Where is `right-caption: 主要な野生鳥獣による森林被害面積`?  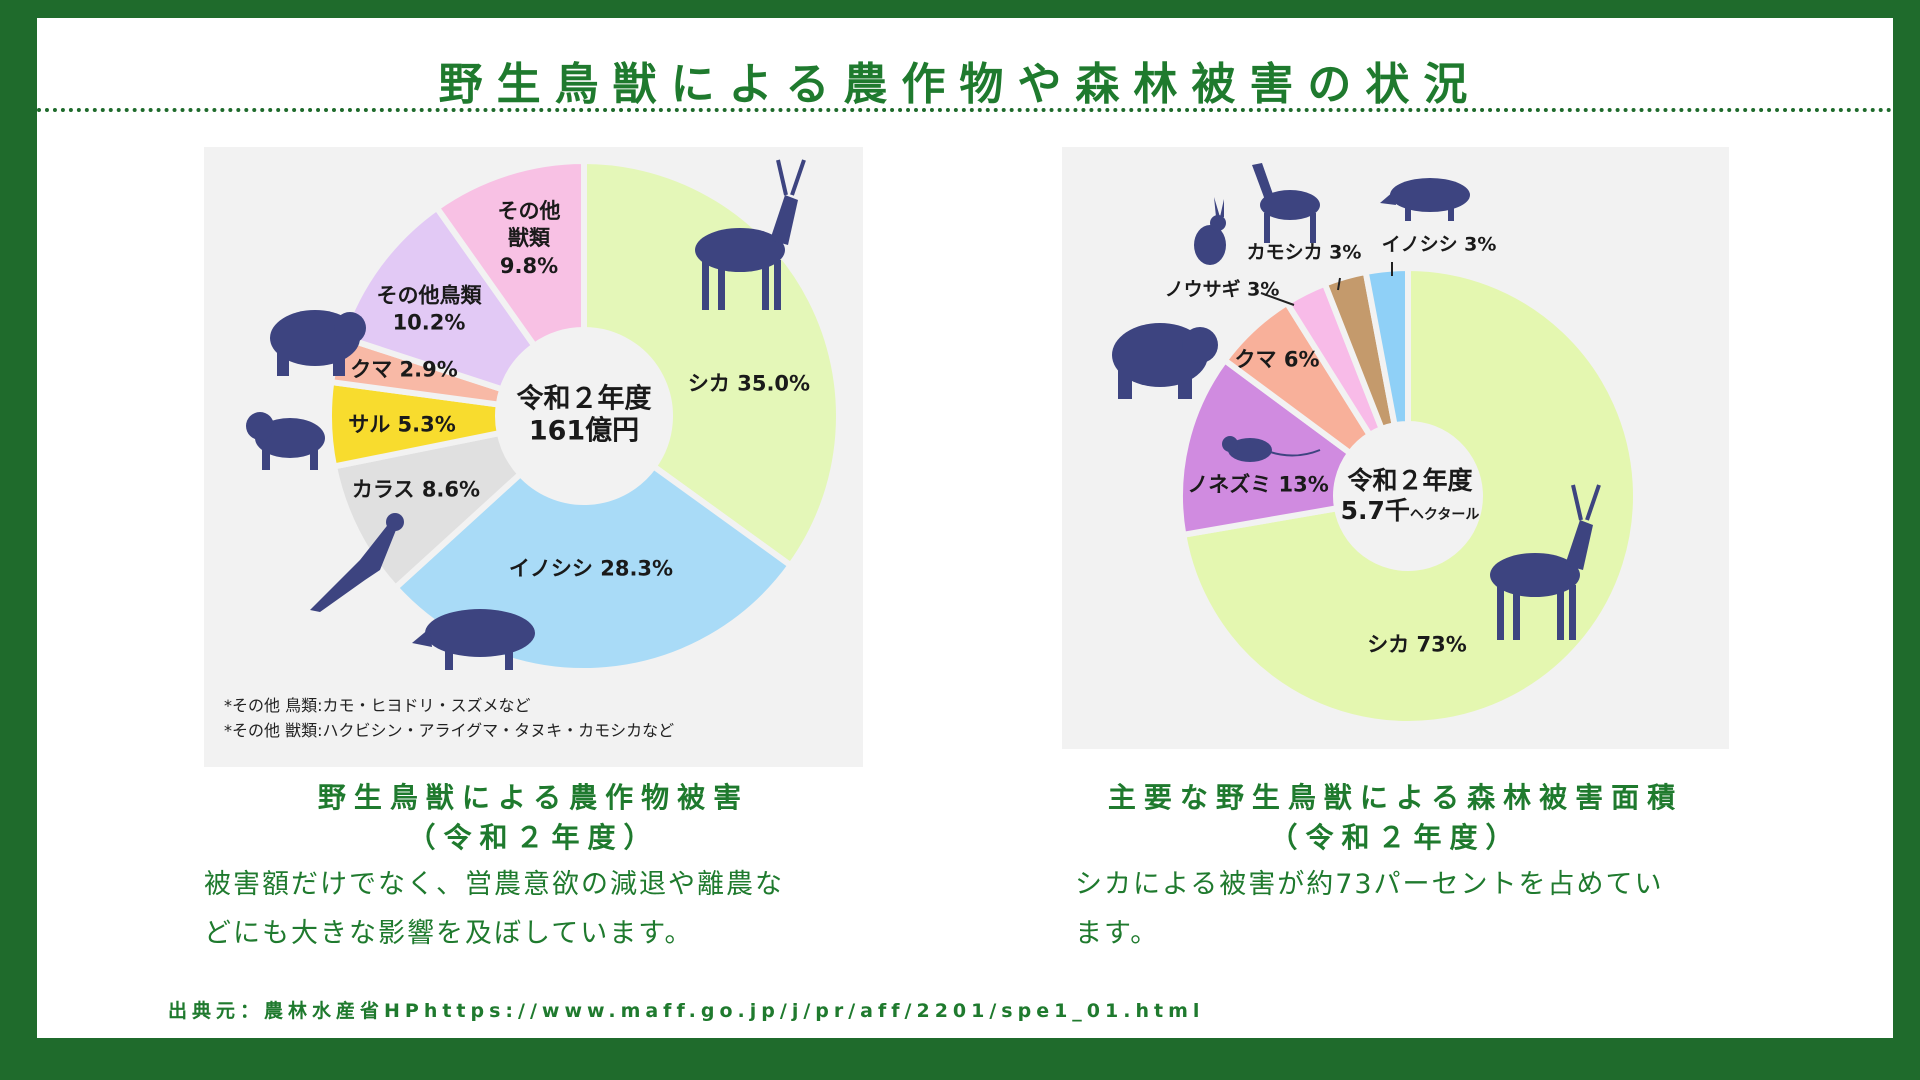 right-caption: 主要な野生鳥獣による森林被害面積 is located at coordinates (1395, 797).